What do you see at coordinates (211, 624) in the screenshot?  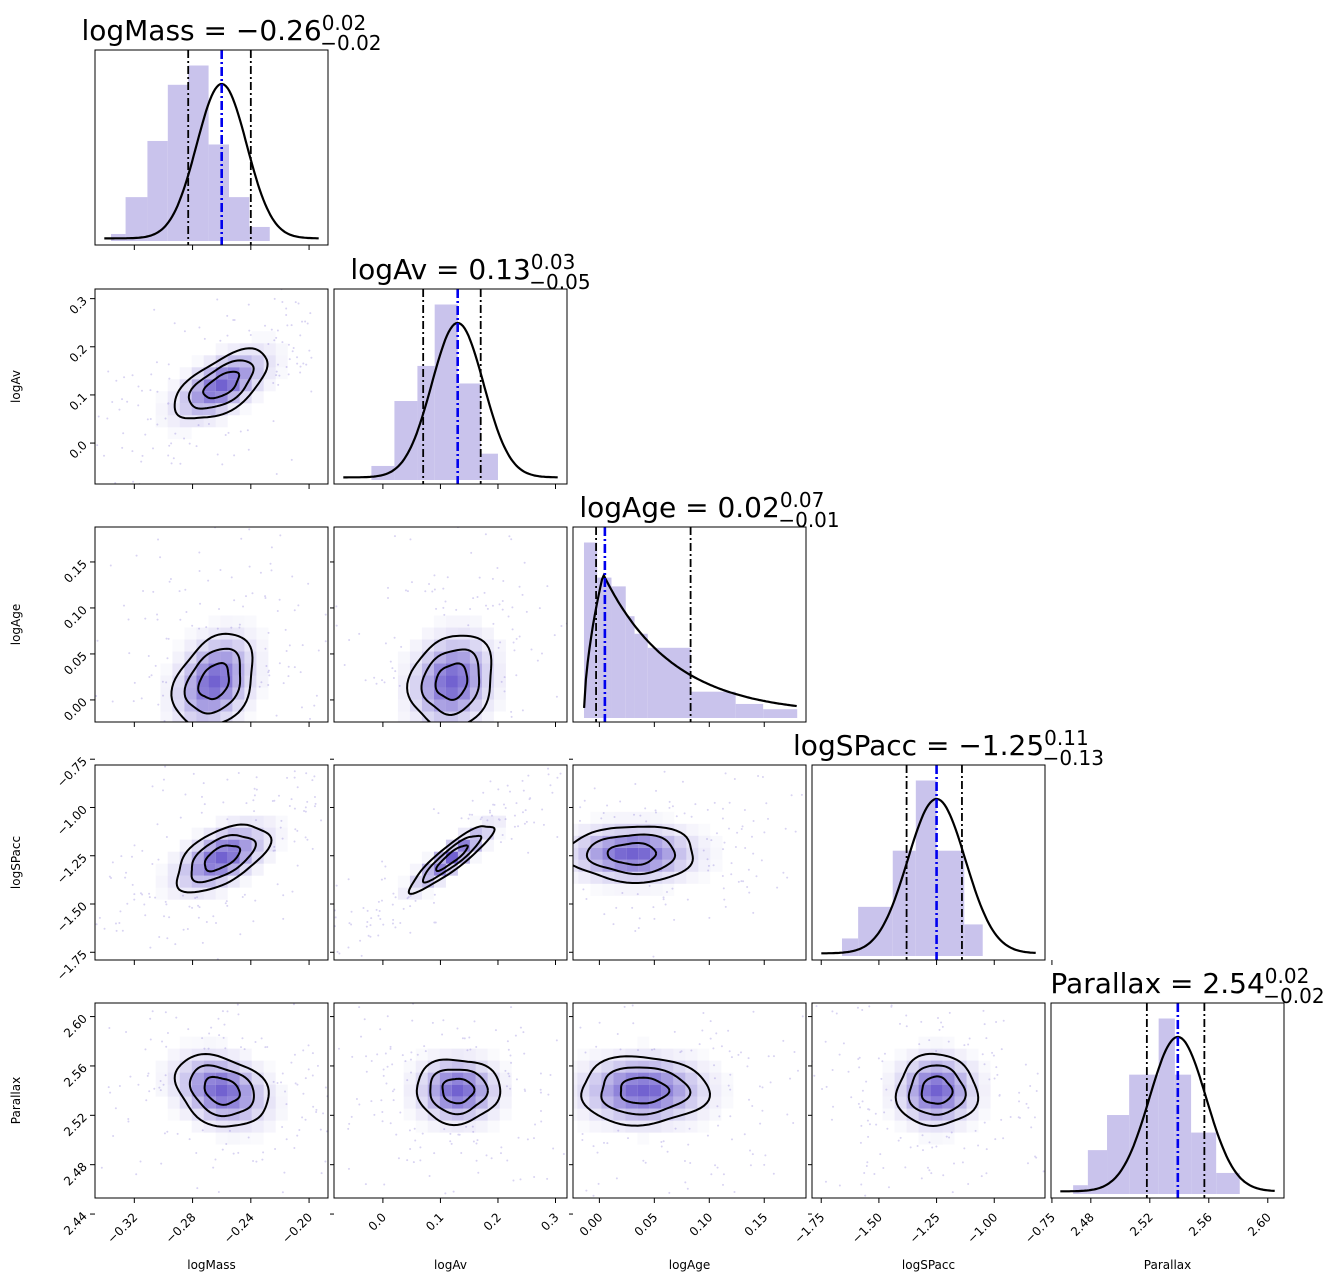 I see `panel-frame` at bounding box center [211, 624].